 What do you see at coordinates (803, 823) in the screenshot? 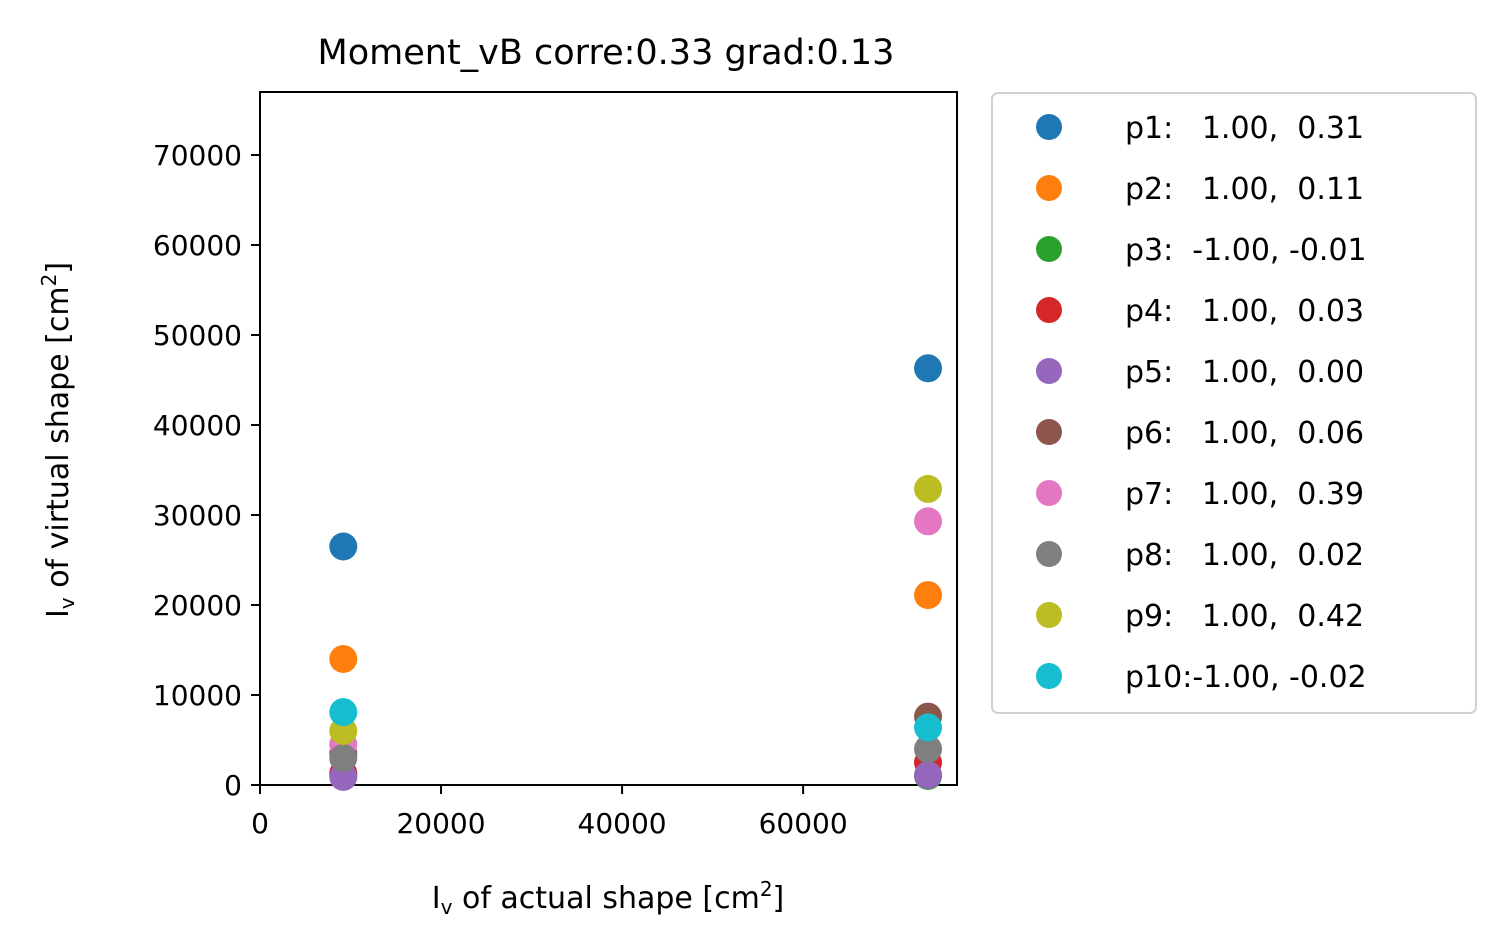
I see `x-tick-label: 60000` at bounding box center [803, 823].